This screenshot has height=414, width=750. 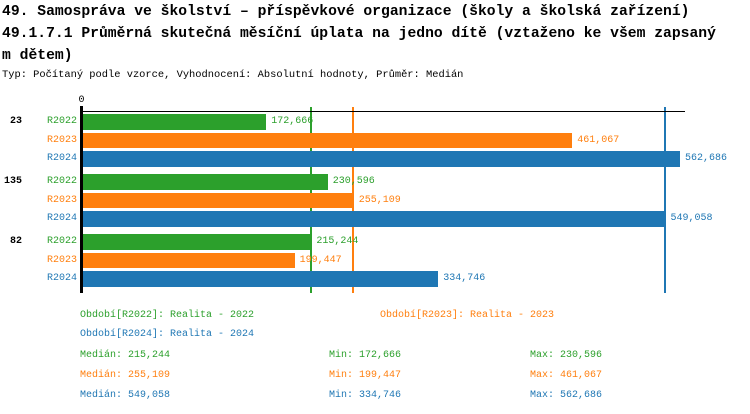 What do you see at coordinates (81, 199) in the screenshot?
I see `y-axis-line` at bounding box center [81, 199].